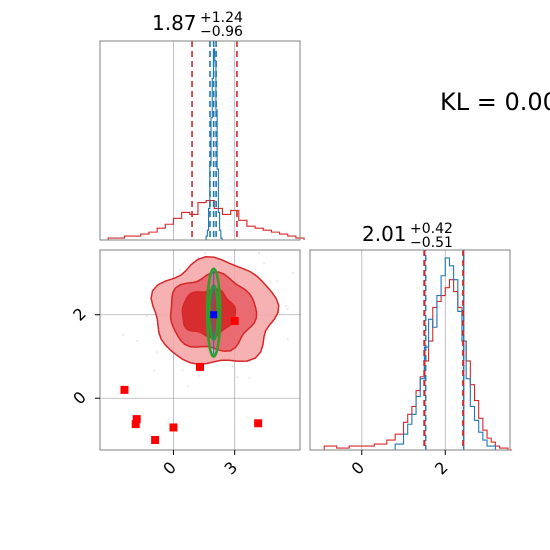 The width and height of the screenshot is (550, 550). I want to click on y-tick-label: 2, so click(79, 314).